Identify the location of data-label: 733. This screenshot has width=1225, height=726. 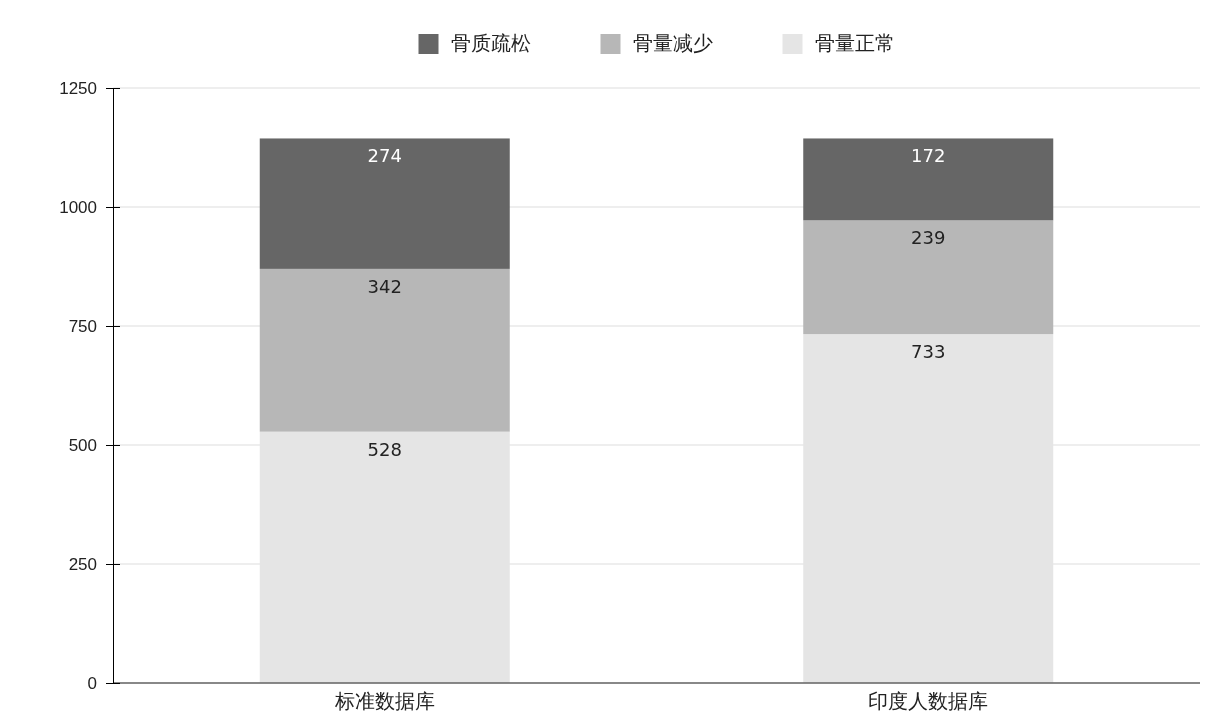
(928, 352).